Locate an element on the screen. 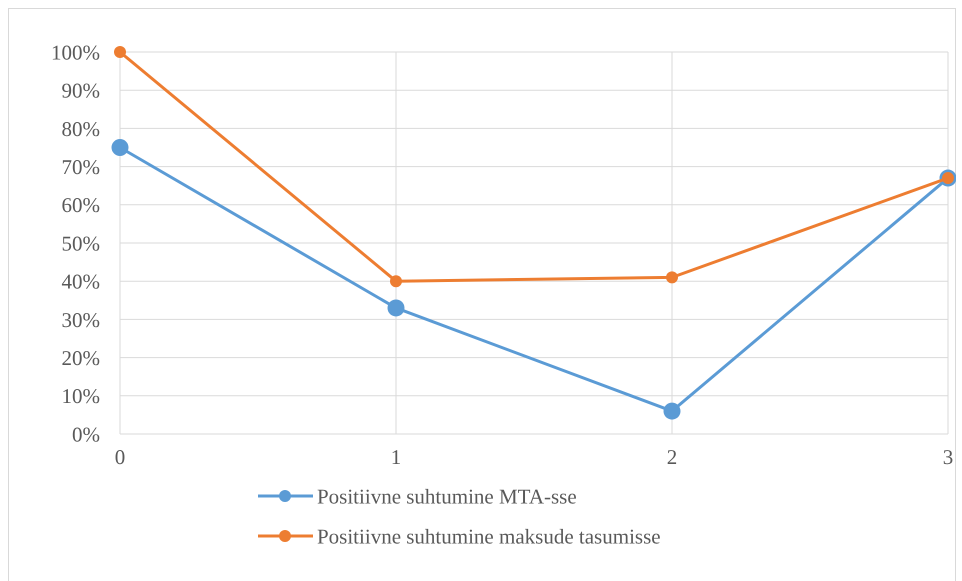  legend-label: Positiivne suhtumine maksude tasumisse is located at coordinates (489, 536).